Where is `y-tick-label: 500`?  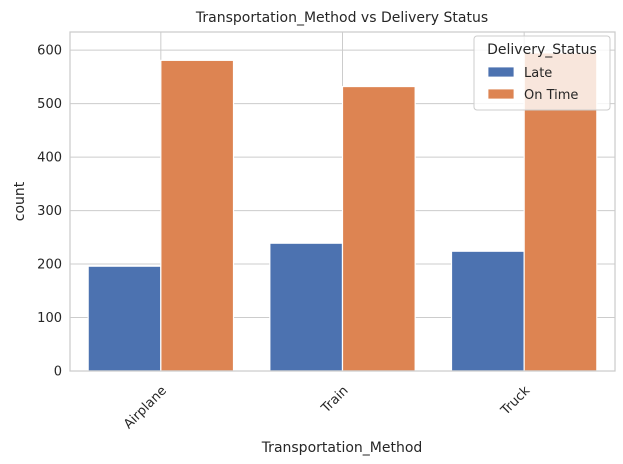 y-tick-label: 500 is located at coordinates (49, 104).